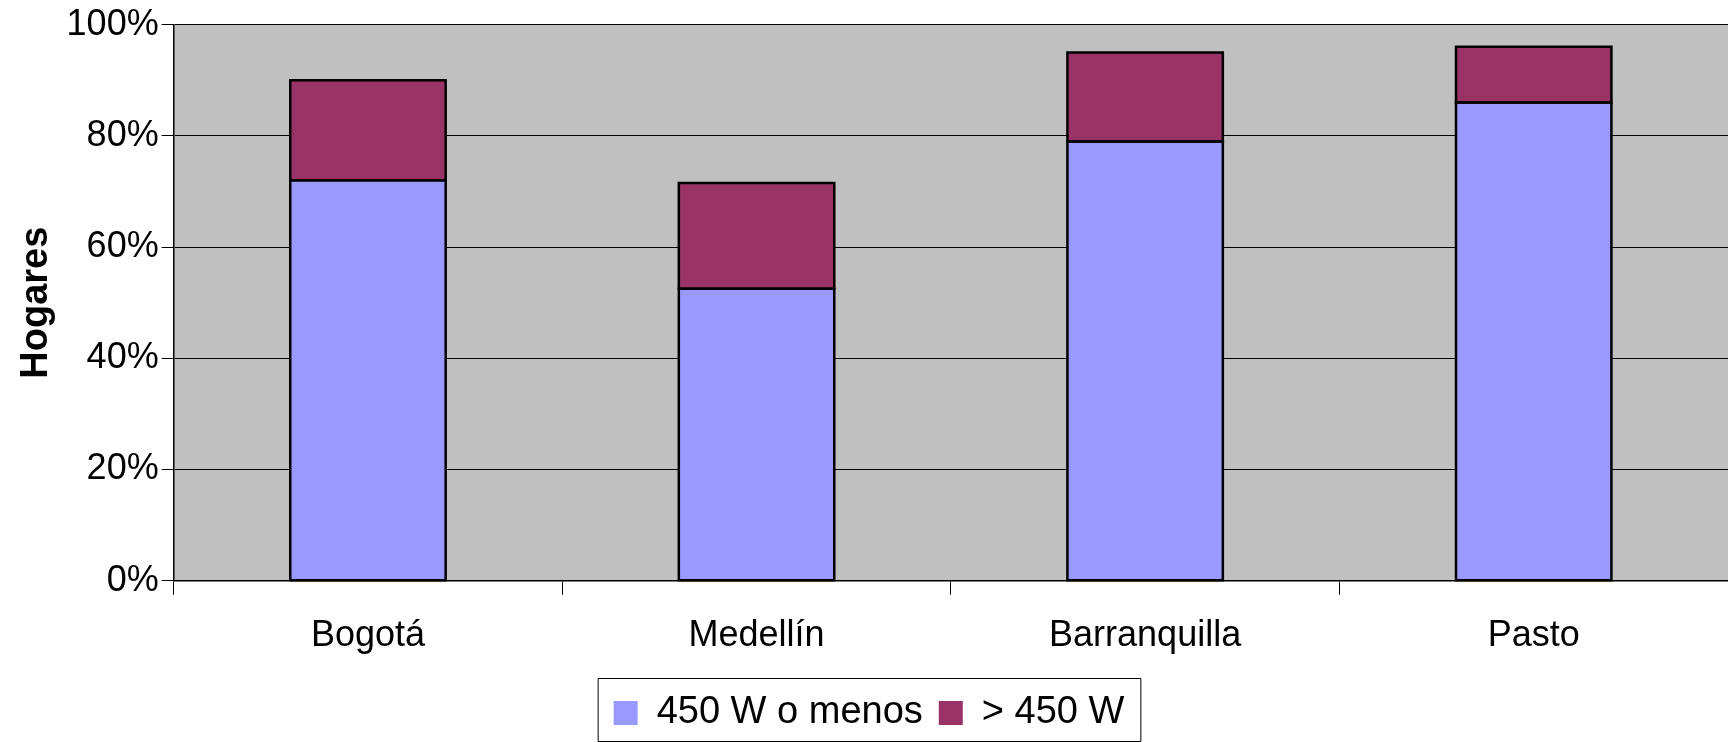 The image size is (1728, 742). I want to click on y-tick-label: 100%, so click(112, 22).